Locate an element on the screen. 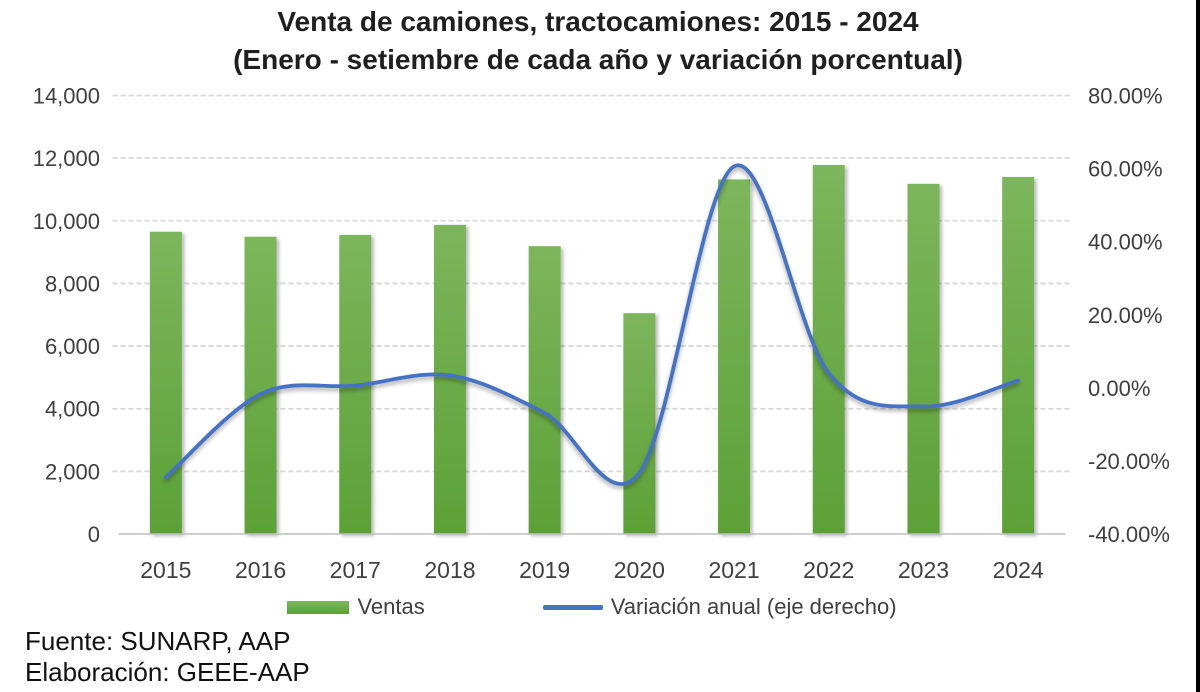 This screenshot has width=1200, height=692. legend: Ventas Variación anual (eje derecho) is located at coordinates (592, 607).